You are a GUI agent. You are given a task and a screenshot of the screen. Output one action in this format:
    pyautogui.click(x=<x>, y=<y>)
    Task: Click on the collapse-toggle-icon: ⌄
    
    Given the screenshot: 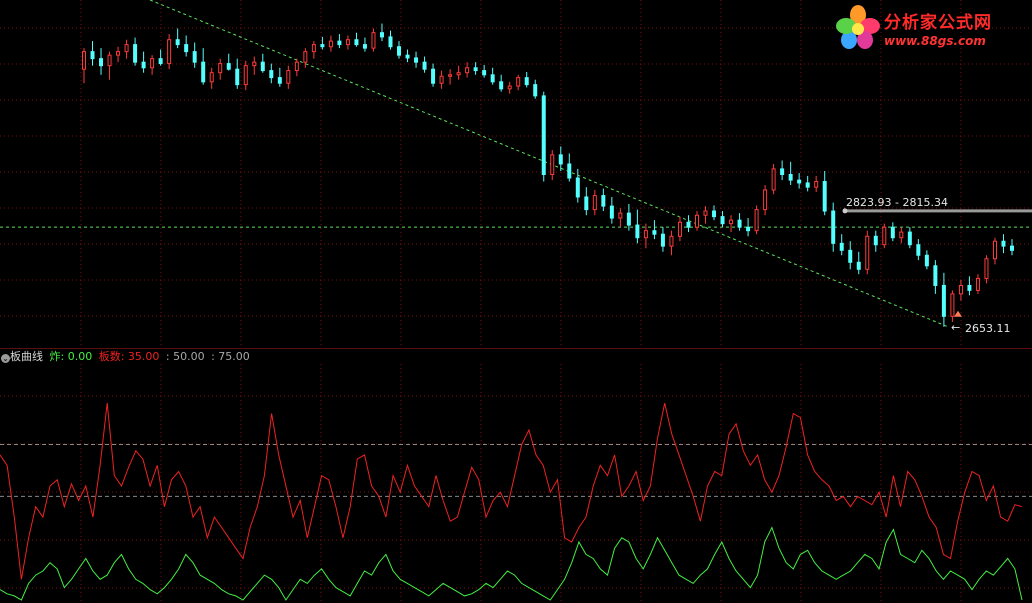 What is the action you would take?
    pyautogui.click(x=5, y=358)
    